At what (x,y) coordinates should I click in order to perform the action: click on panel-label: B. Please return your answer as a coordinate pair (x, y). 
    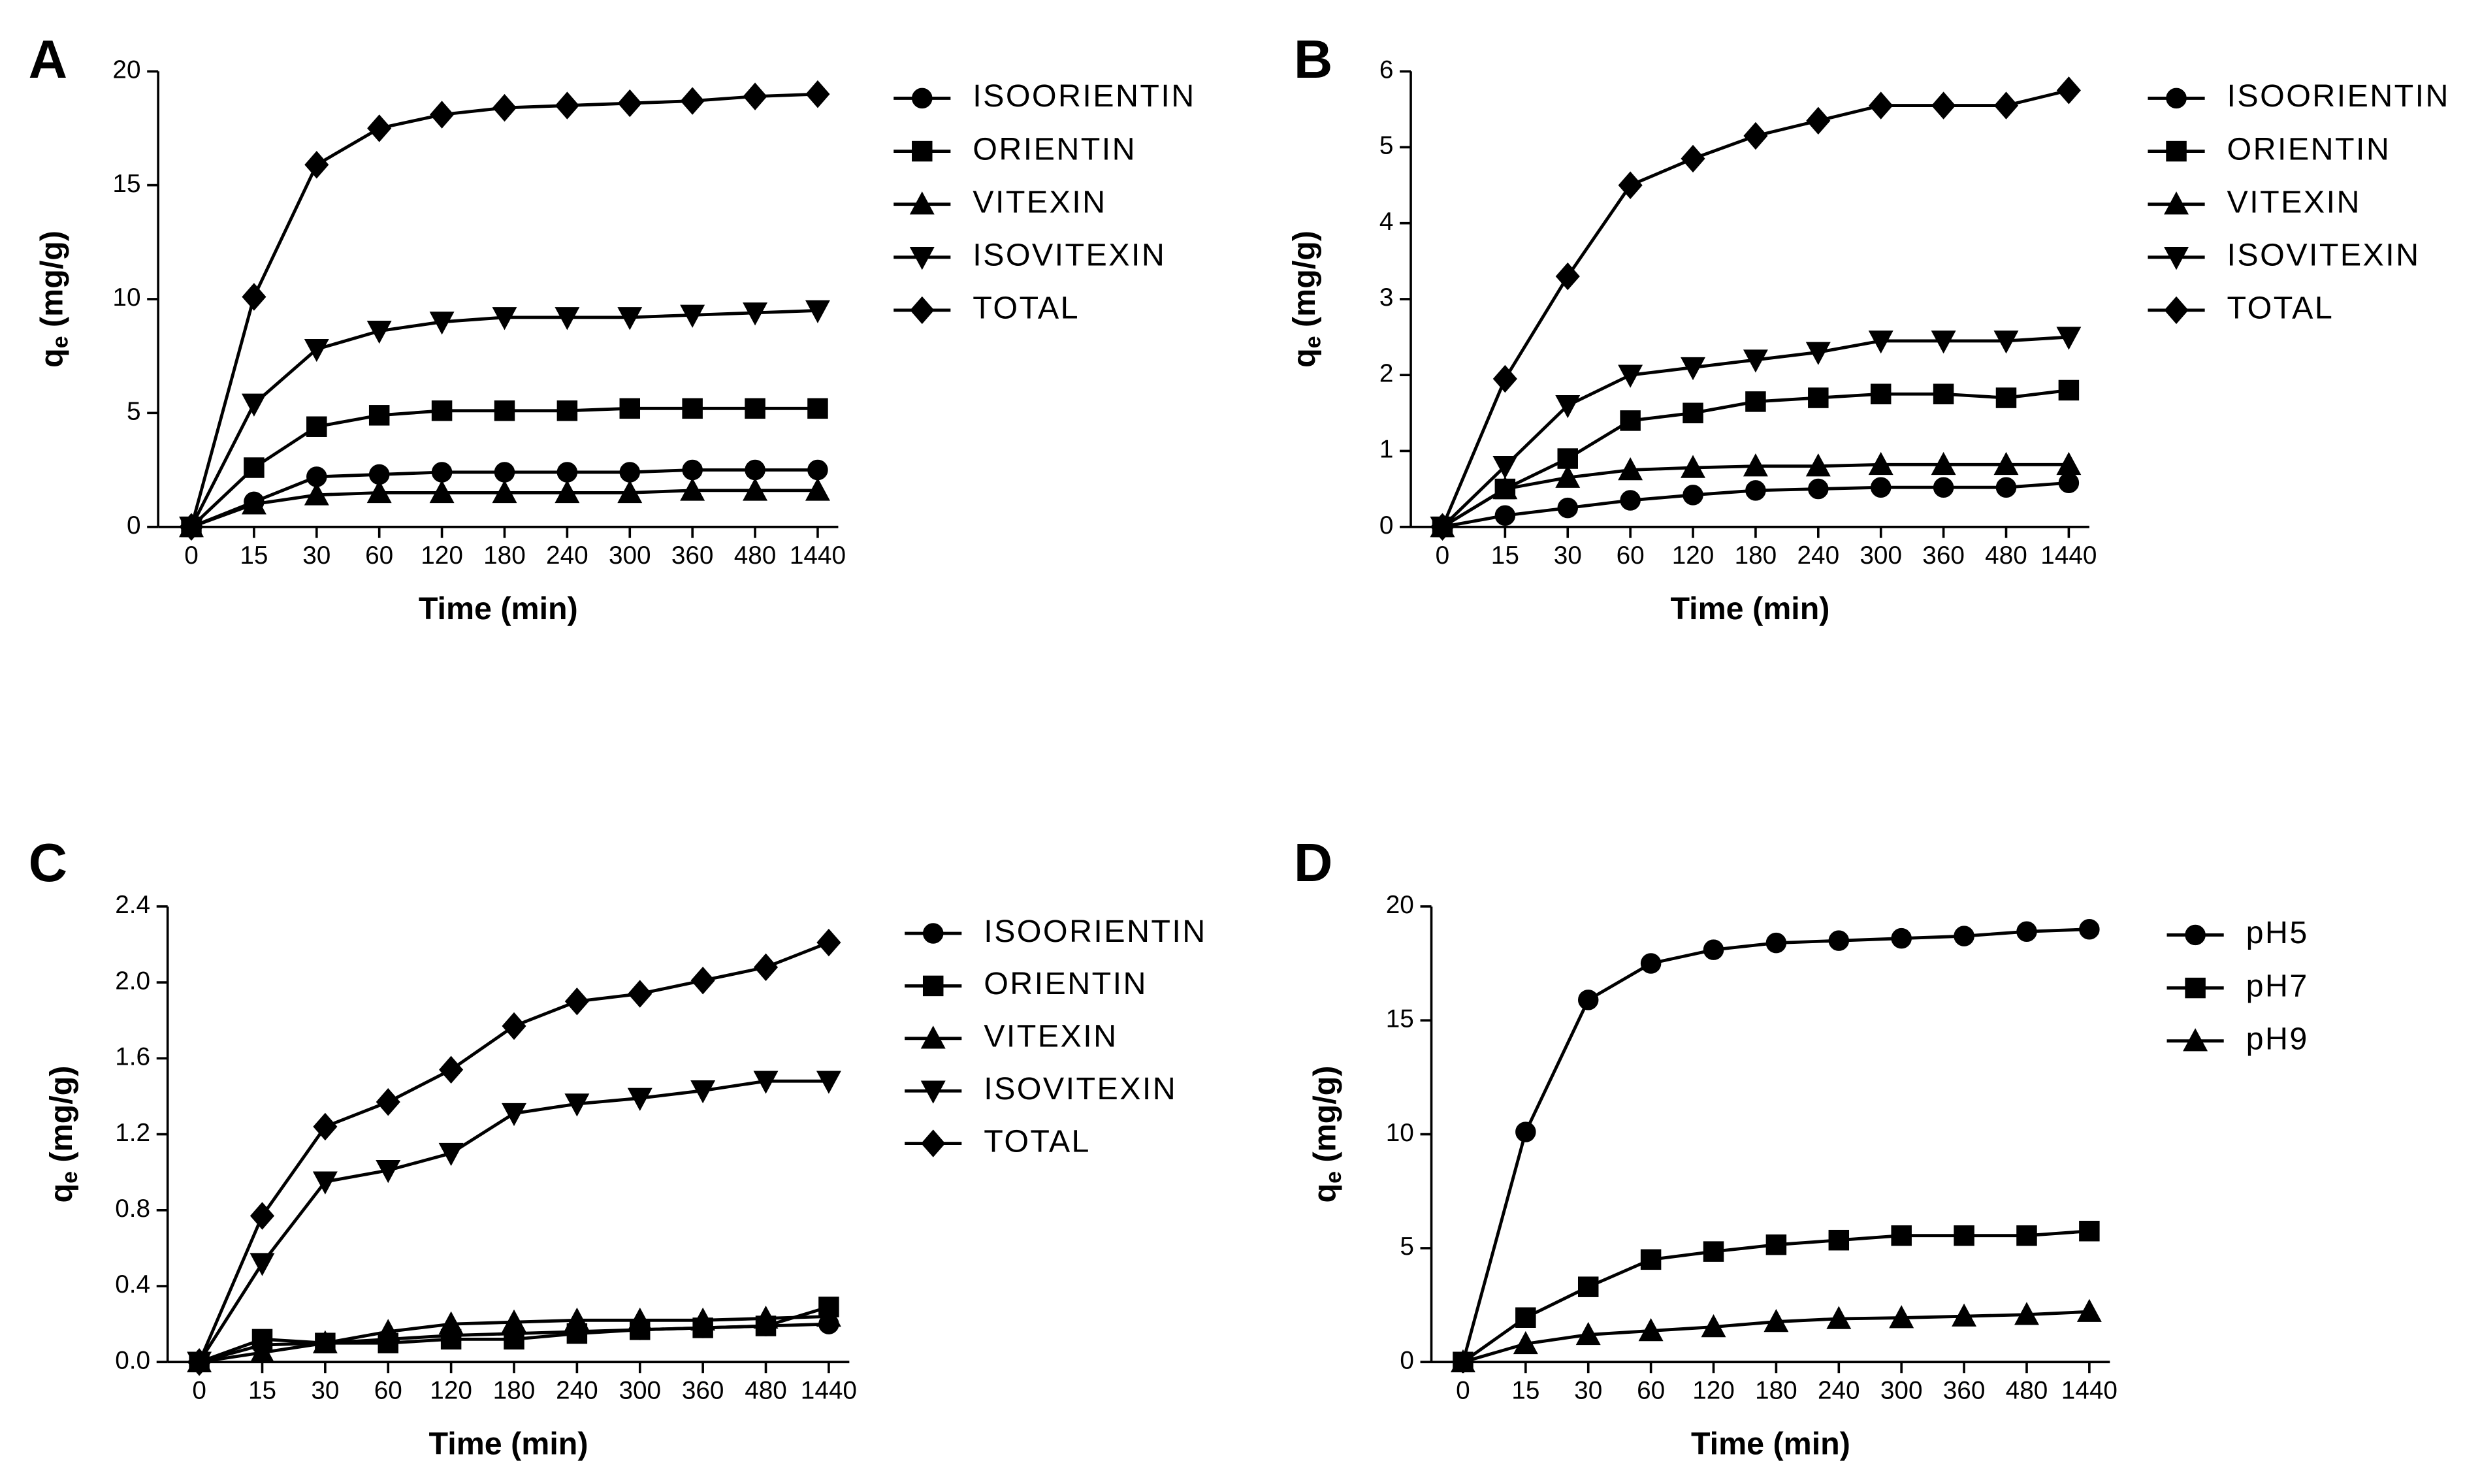
    Looking at the image, I should click on (1313, 59).